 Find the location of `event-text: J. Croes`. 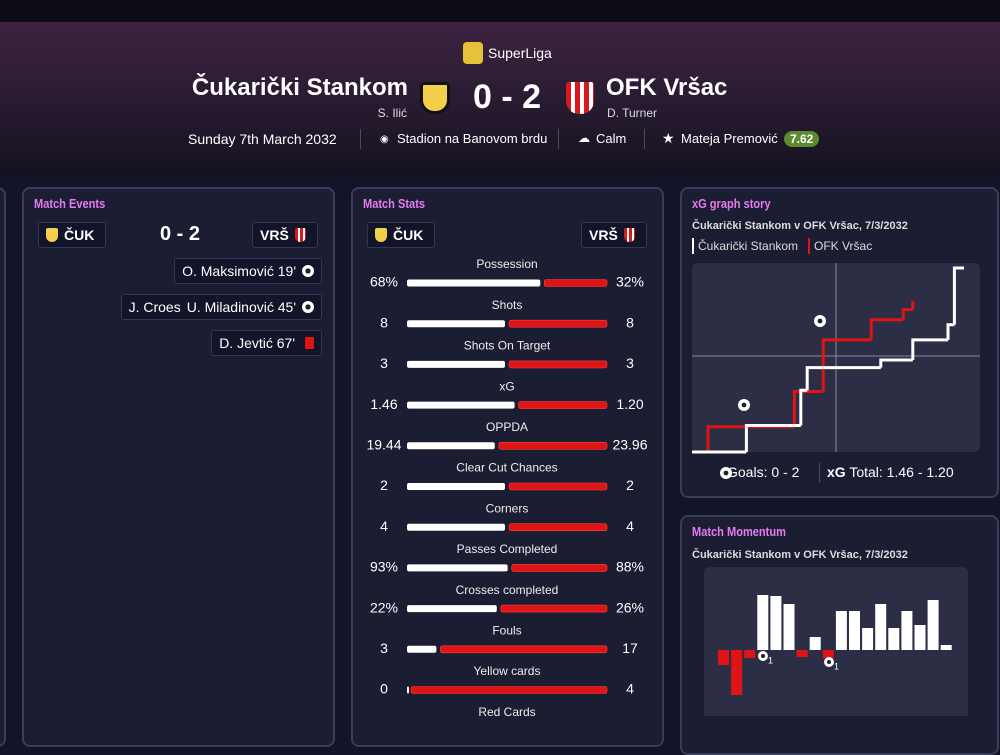

event-text: J. Croes is located at coordinates (154, 307).